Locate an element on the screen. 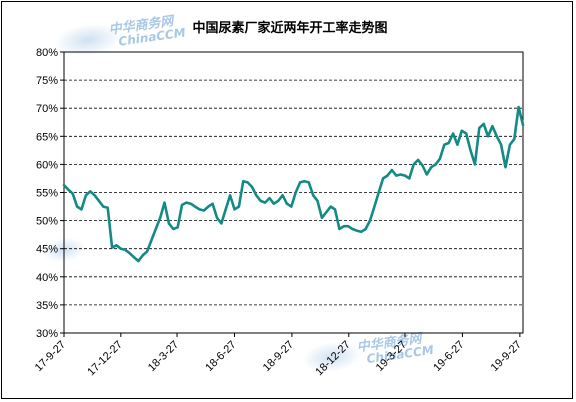  y-tick-label: 60% is located at coordinates (47, 165).